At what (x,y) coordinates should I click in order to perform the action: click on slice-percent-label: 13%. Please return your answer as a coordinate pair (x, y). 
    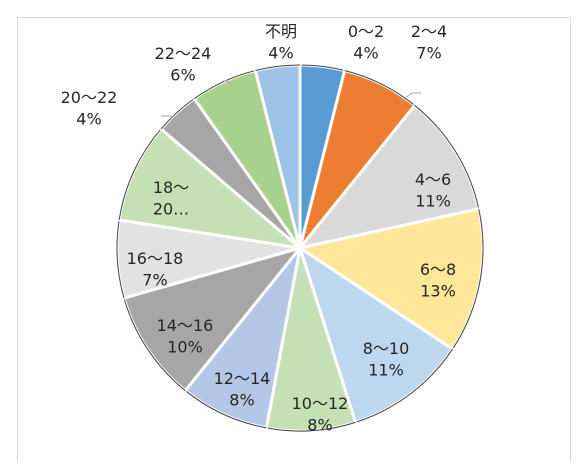
    Looking at the image, I should click on (438, 291).